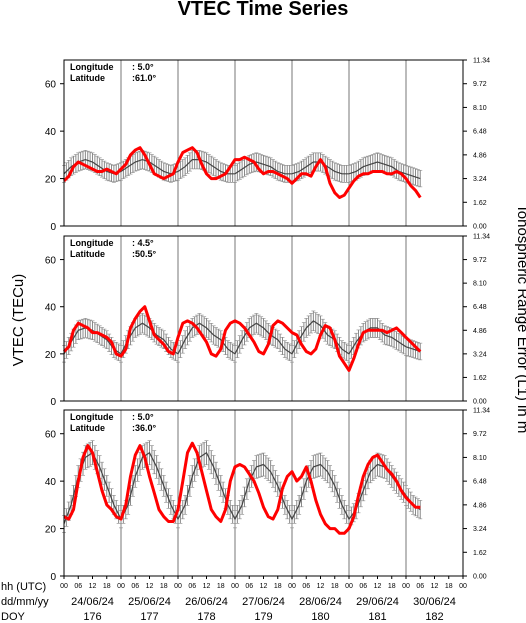  What do you see at coordinates (149, 617) in the screenshot?
I see `doy-label: 177` at bounding box center [149, 617].